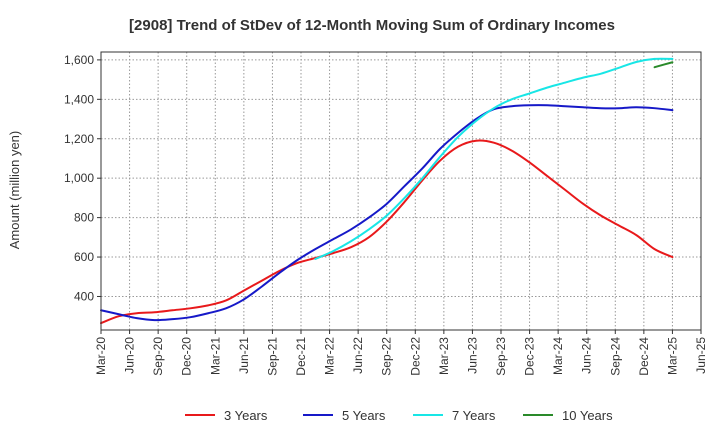 This screenshot has height=440, width=720. Describe the element at coordinates (79, 178) in the screenshot. I see `y-tick-label: 1,000` at that location.